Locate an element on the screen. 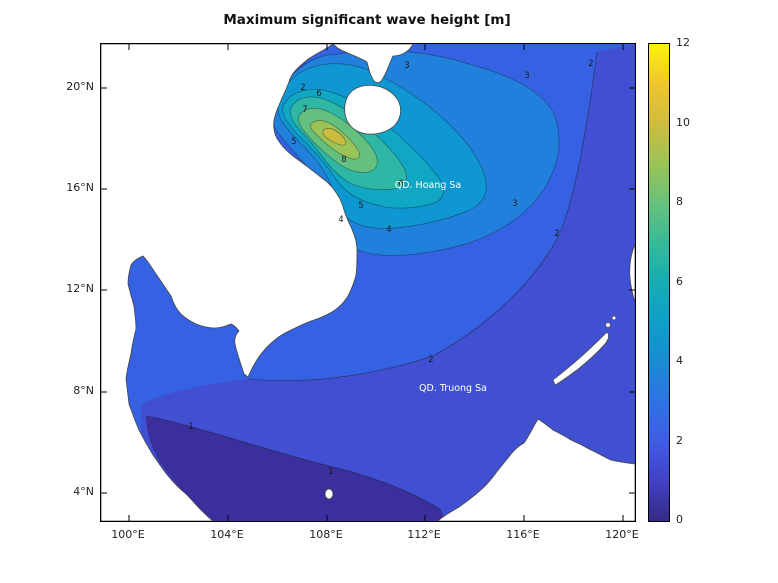  colorbar-tick-label: 8 is located at coordinates (679, 201).